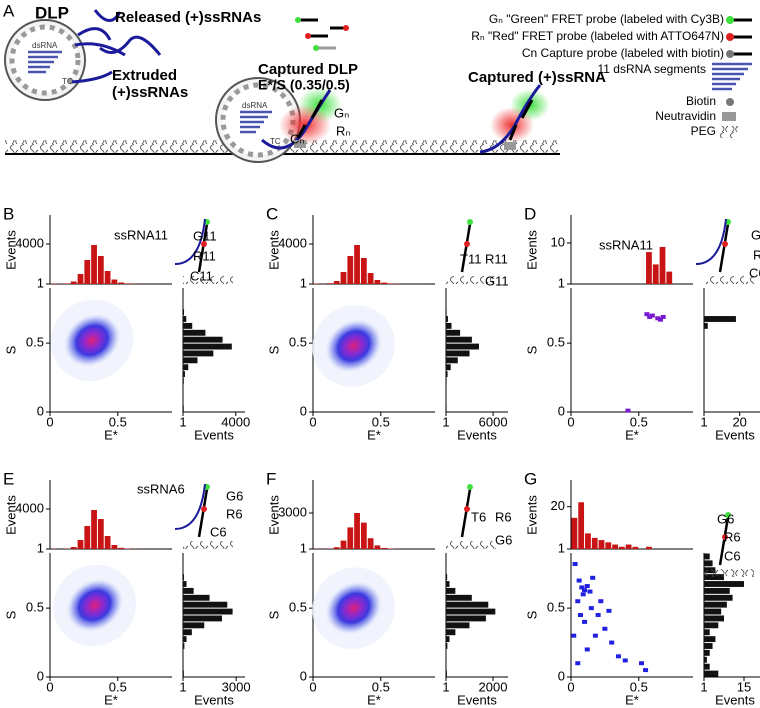  What do you see at coordinates (161, 488) in the screenshot?
I see `inset-label: ssRNA6` at bounding box center [161, 488].